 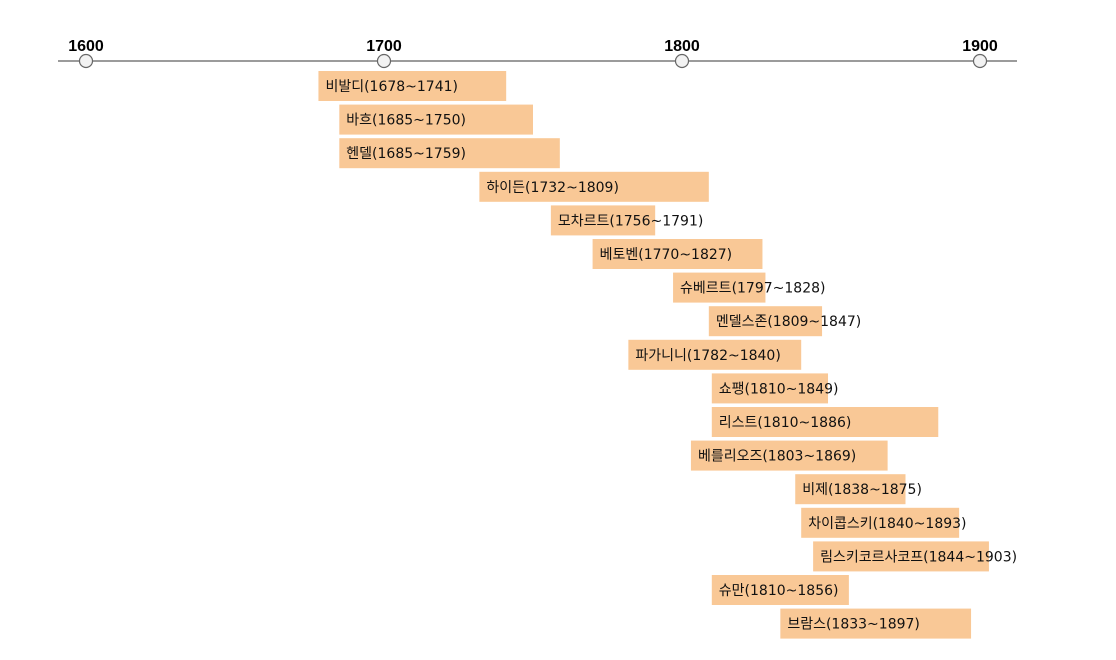 I want to click on tick-label-1800: 1800, so click(x=682, y=46).